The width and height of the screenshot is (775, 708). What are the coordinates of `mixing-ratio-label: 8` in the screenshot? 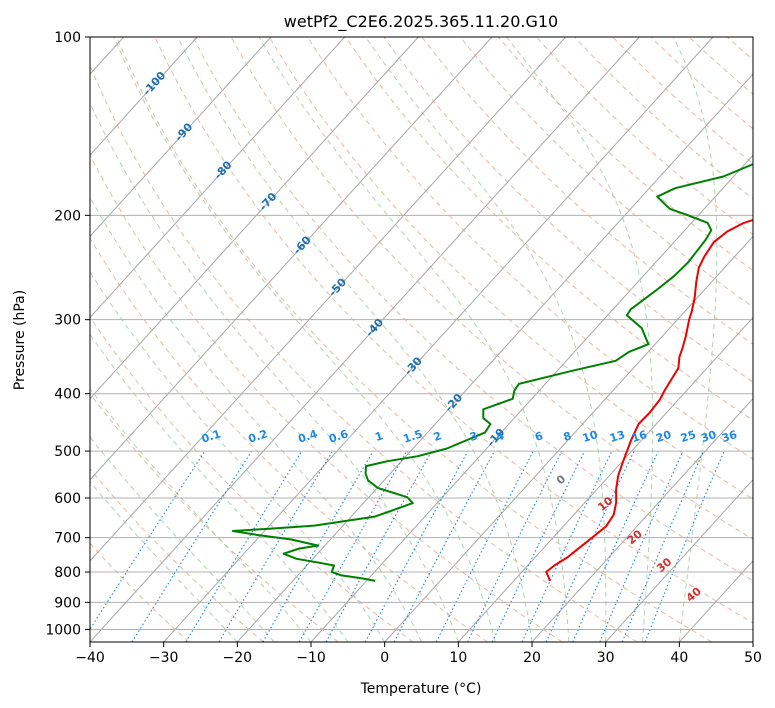 It's located at (567, 436).